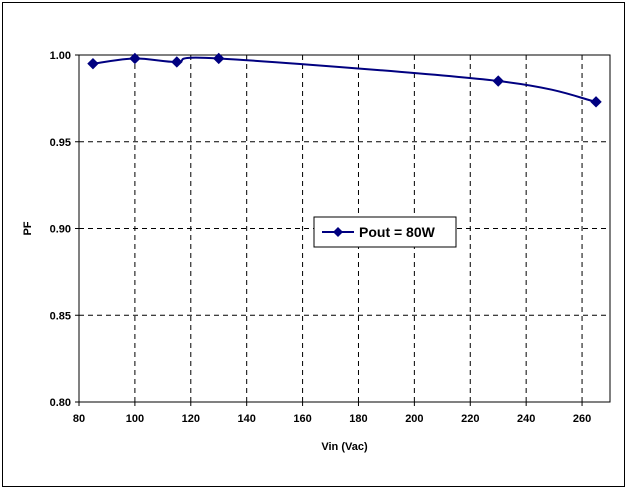 This screenshot has width=629, height=491. What do you see at coordinates (358, 419) in the screenshot?
I see `x-tick-label: 180` at bounding box center [358, 419].